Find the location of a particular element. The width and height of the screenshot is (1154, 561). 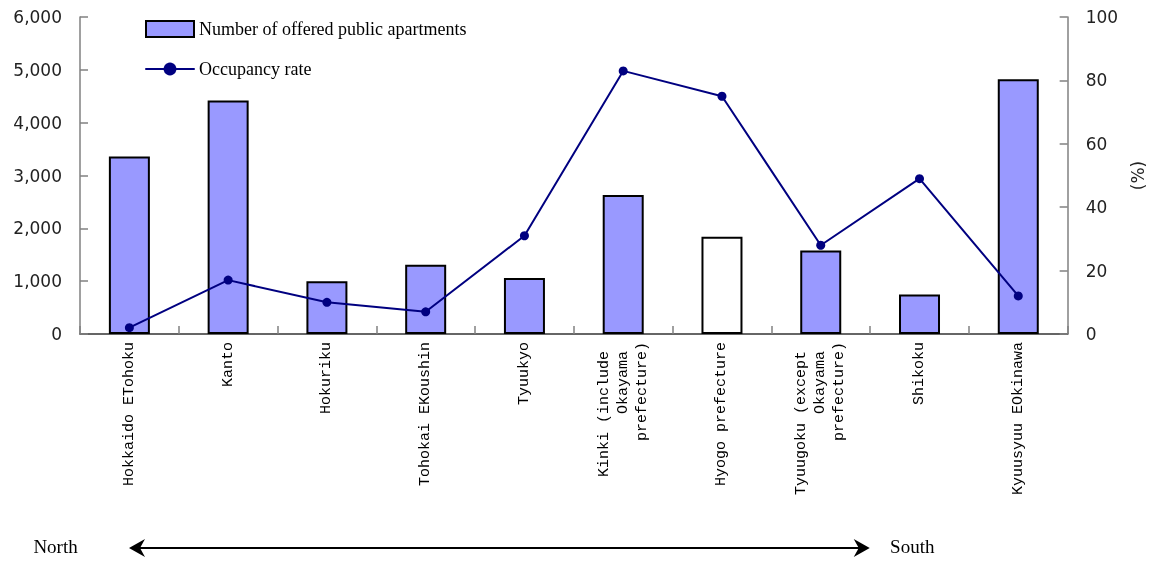

y-tick-label: 5,000 is located at coordinates (37, 69).